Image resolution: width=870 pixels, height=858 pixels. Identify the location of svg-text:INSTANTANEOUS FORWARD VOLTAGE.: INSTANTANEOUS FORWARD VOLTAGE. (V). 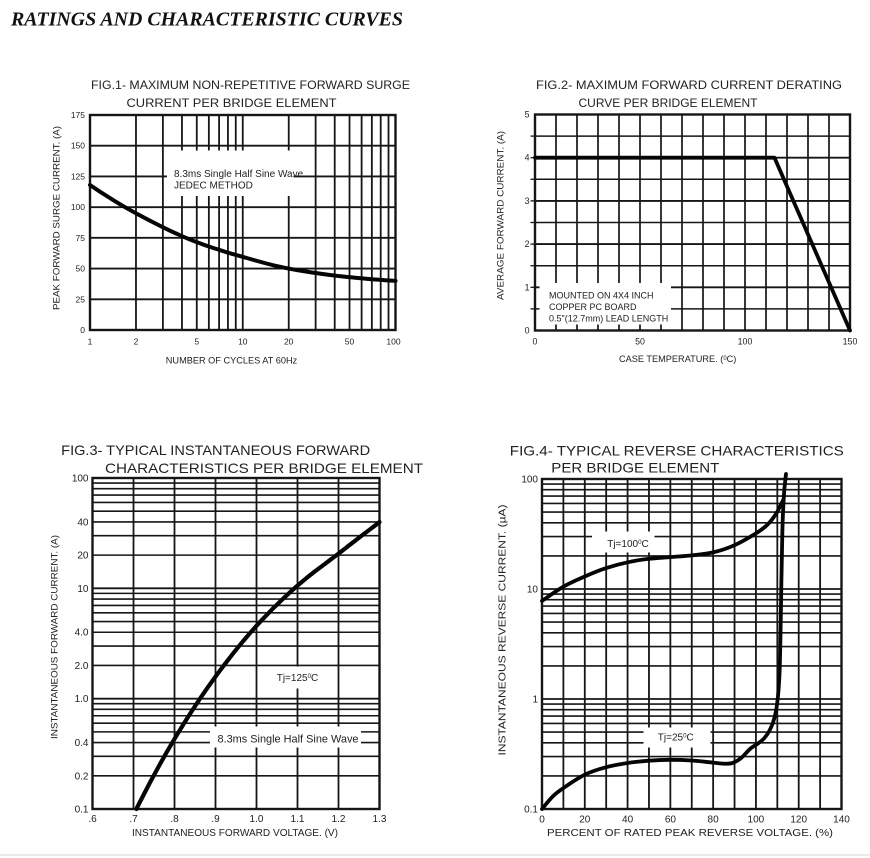
(235, 833).